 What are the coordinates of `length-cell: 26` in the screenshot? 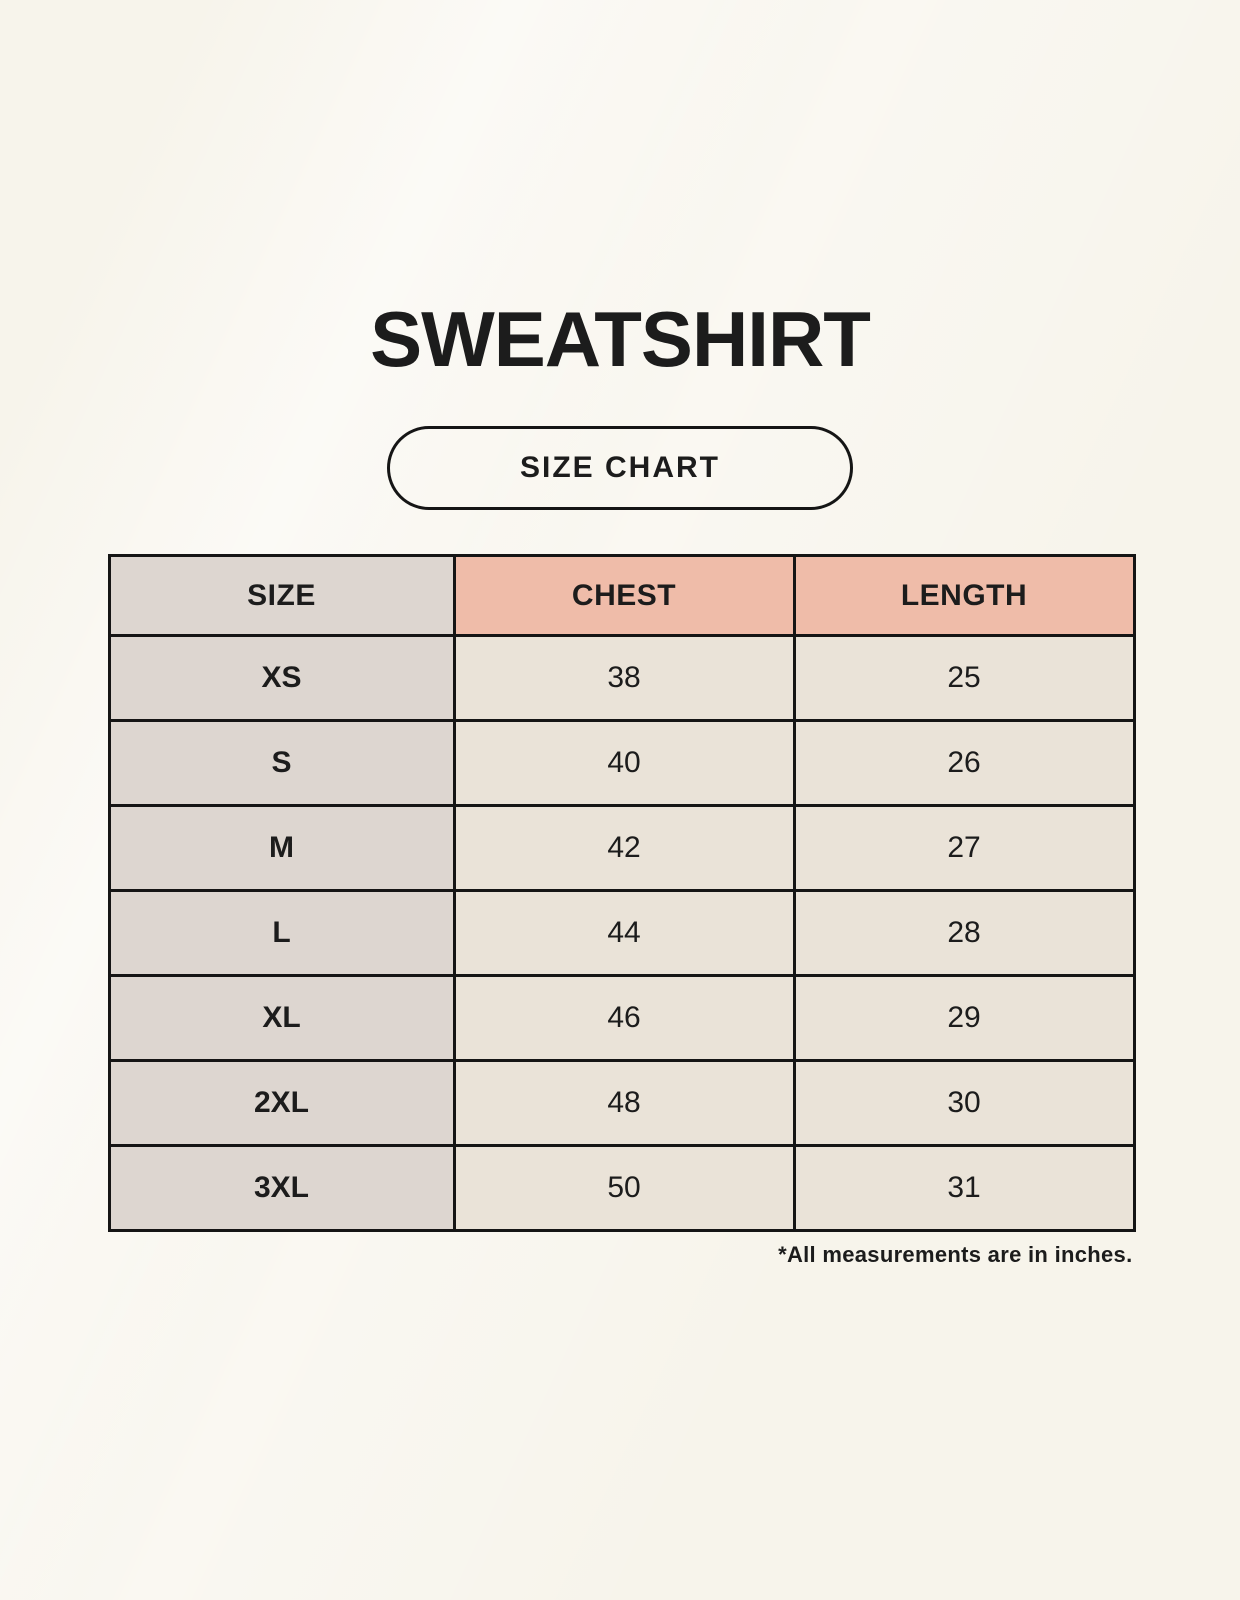 It's located at (964, 763).